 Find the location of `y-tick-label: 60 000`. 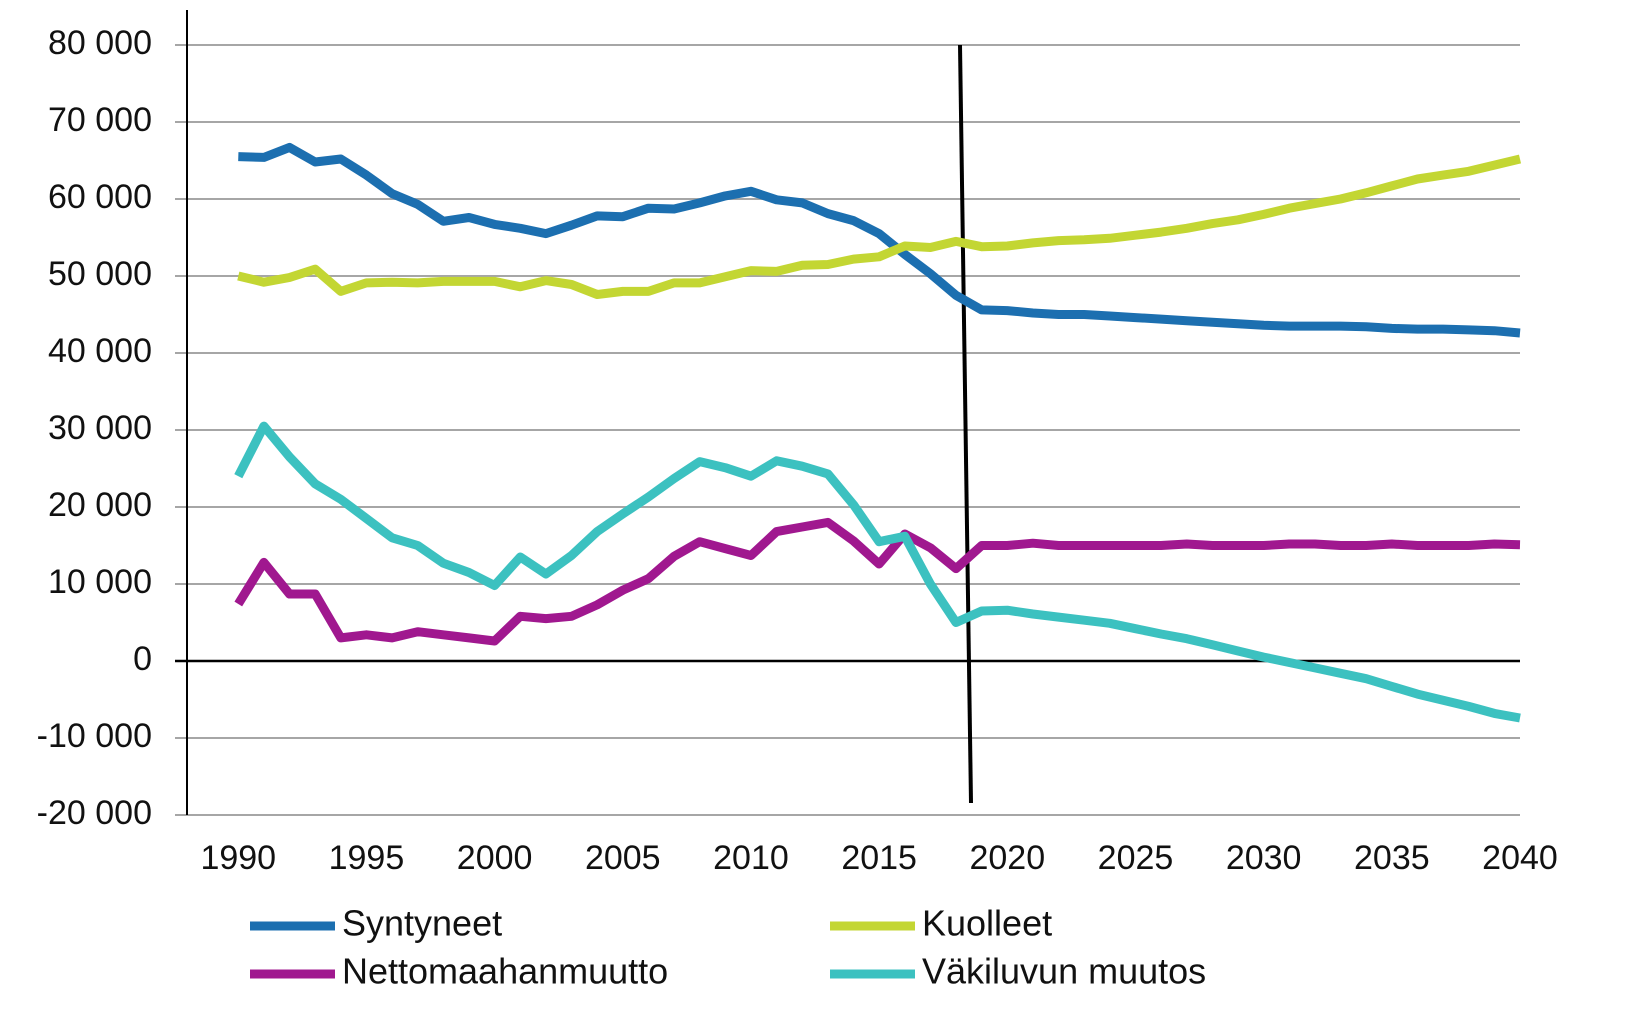

y-tick-label: 60 000 is located at coordinates (100, 197).